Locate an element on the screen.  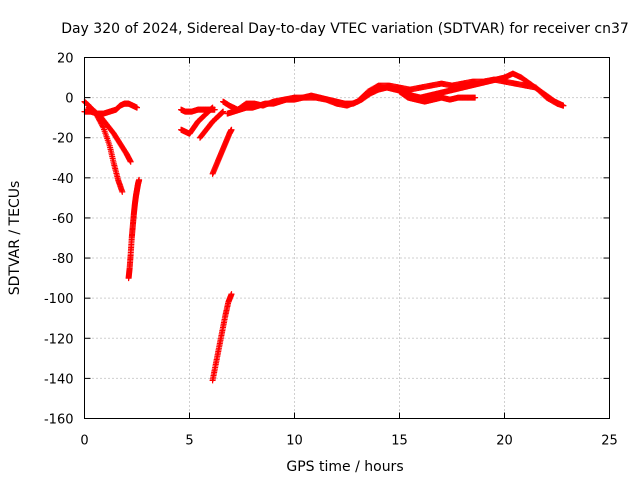
x-tick-labels: 0 5 10 15 20 25 is located at coordinates (348, 441).